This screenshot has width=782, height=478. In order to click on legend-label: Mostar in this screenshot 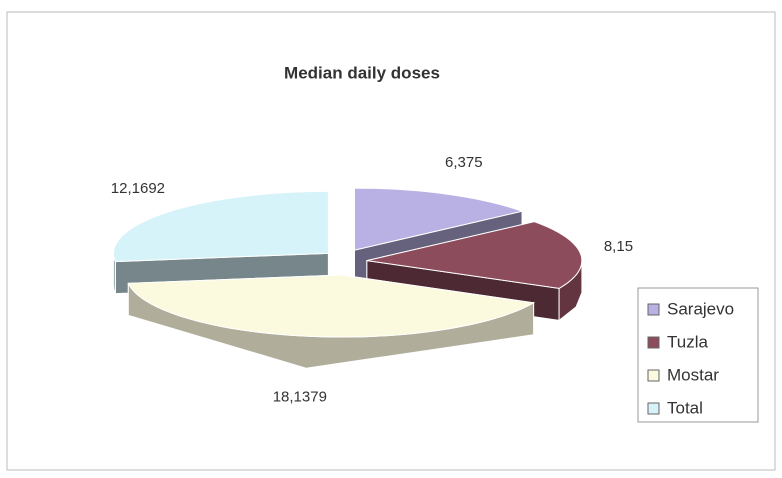, I will do `click(693, 374)`.